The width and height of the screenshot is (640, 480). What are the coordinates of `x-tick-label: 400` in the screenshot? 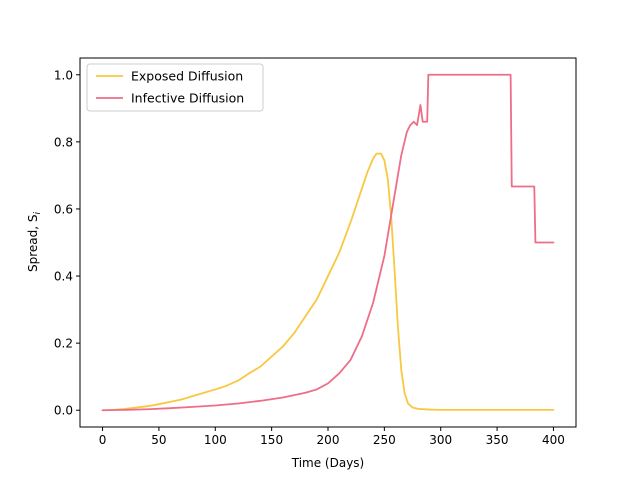 It's located at (553, 440).